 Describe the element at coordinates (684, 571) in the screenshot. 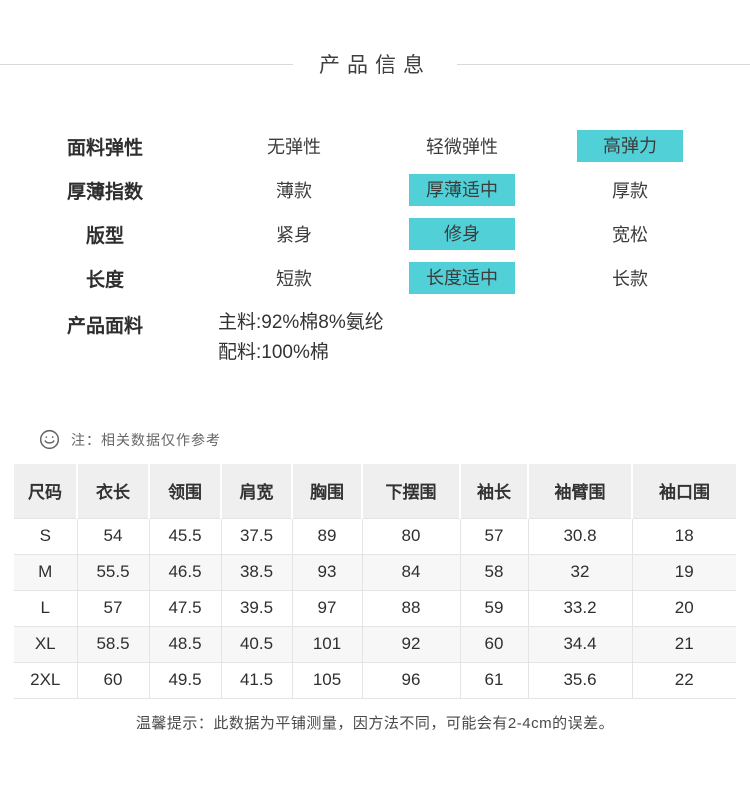

I see `size-table-cell: 19` at that location.